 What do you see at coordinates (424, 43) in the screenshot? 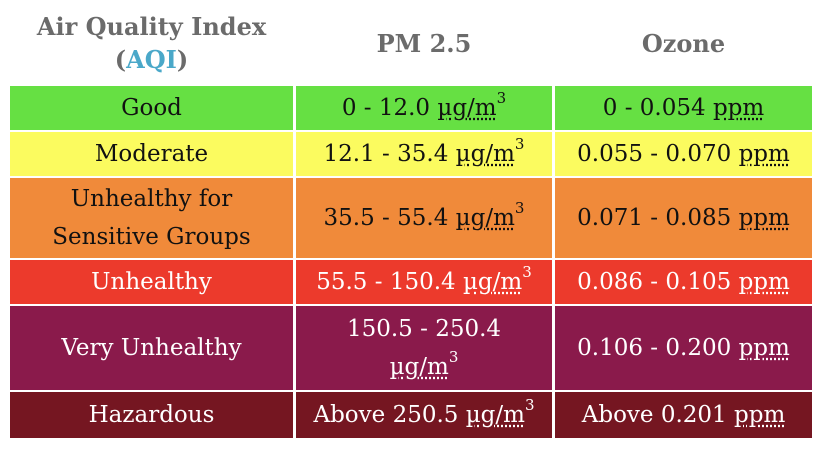
I see `header-pm25: PM 2.5` at bounding box center [424, 43].